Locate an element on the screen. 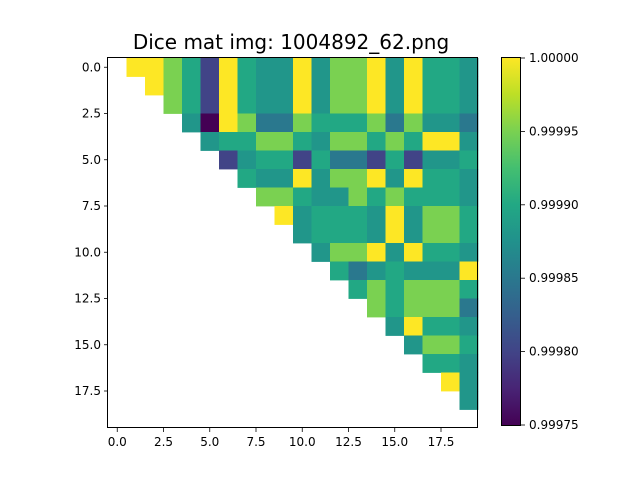 Image resolution: width=640 pixels, height=480 pixels. x-tick-label: 7.5 is located at coordinates (255, 442).